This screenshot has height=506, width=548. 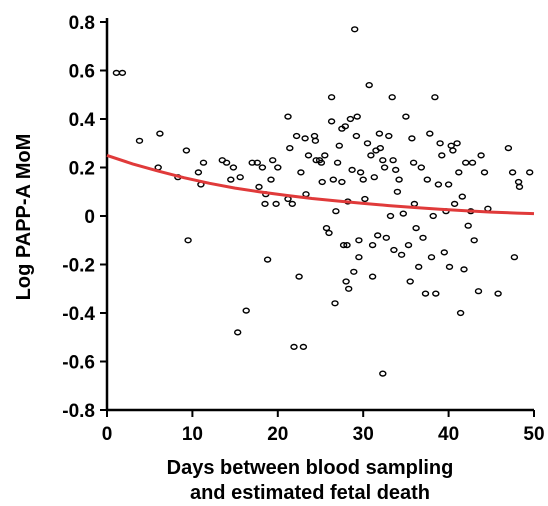 I want to click on y-tick-label: 0.4, so click(x=82, y=120).